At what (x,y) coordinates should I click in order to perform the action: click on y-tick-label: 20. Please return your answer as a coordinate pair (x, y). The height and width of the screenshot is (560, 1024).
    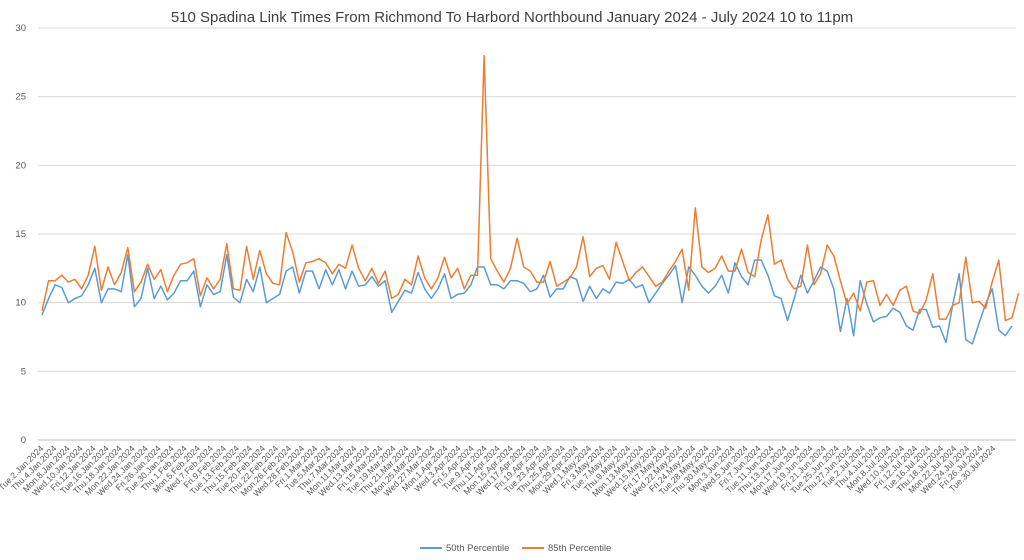
    Looking at the image, I should click on (20, 165).